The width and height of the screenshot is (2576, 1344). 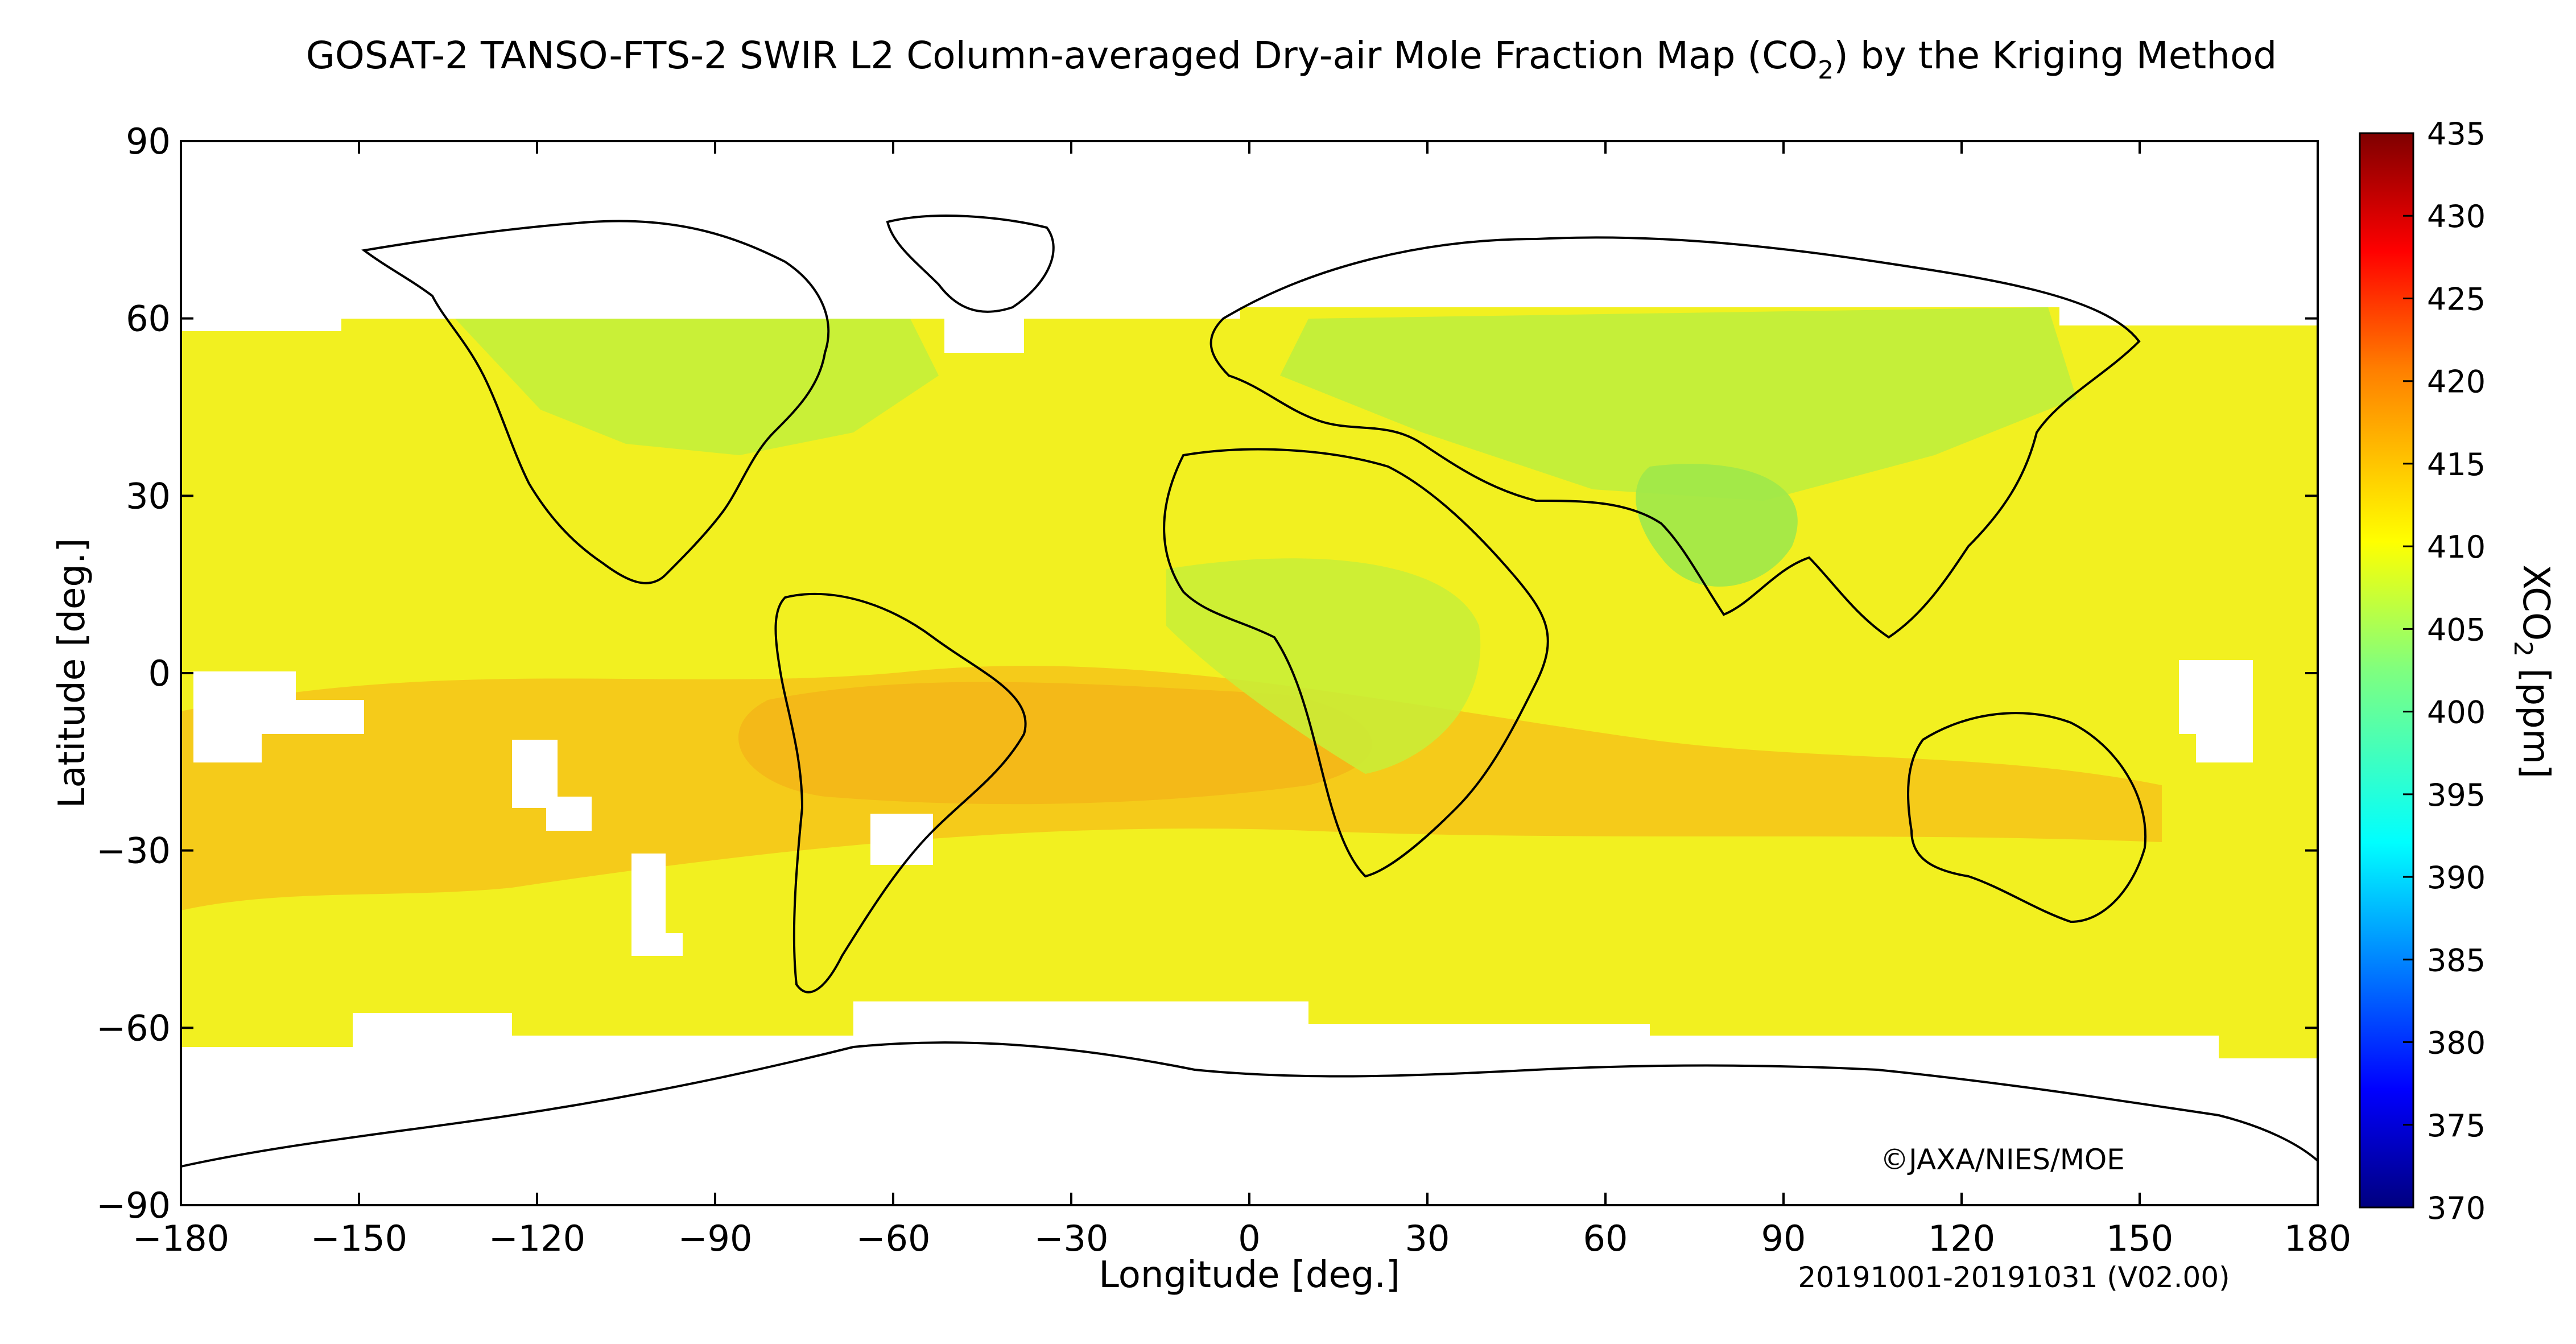 I want to click on xco2-africa-green, so click(x=1324, y=666).